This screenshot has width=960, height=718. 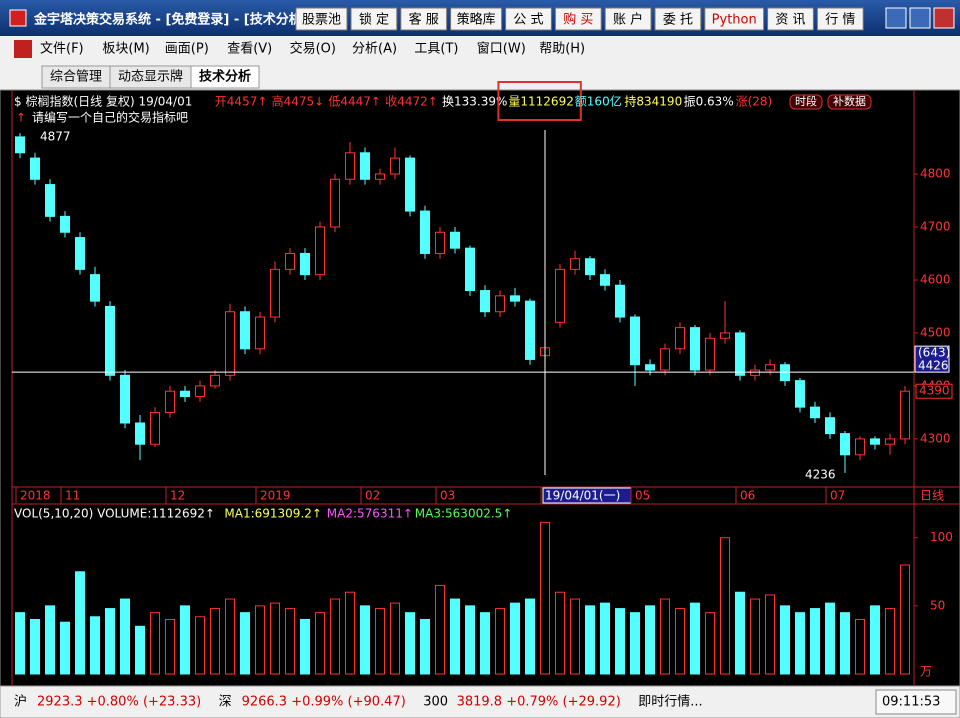 I want to click on y-tick-label: 4600, so click(x=935, y=279).